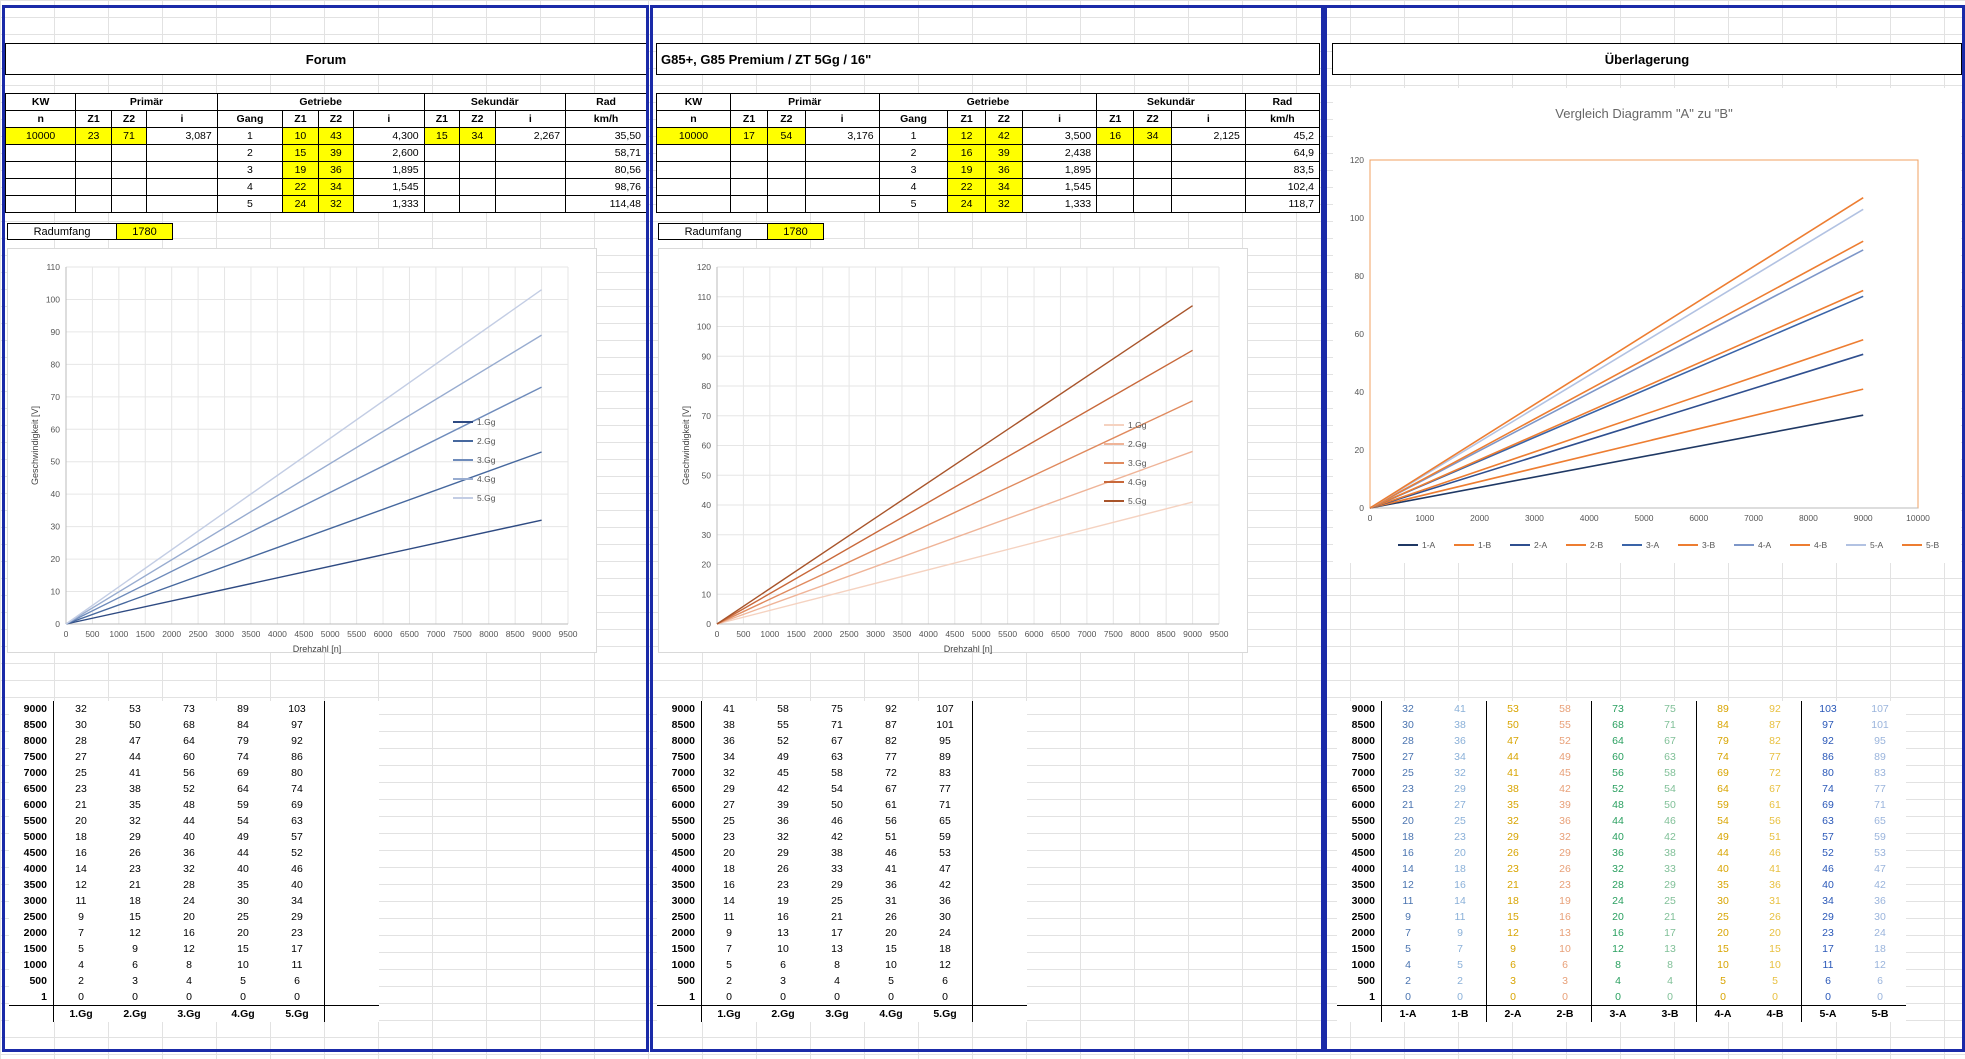 This screenshot has width=1965, height=1059. I want to click on overlay-b-cell: 32, so click(1565, 837).